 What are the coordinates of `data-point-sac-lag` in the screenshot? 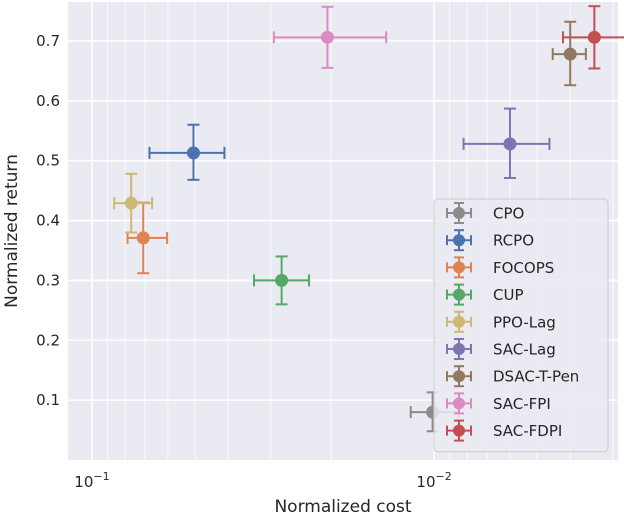 It's located at (506, 143).